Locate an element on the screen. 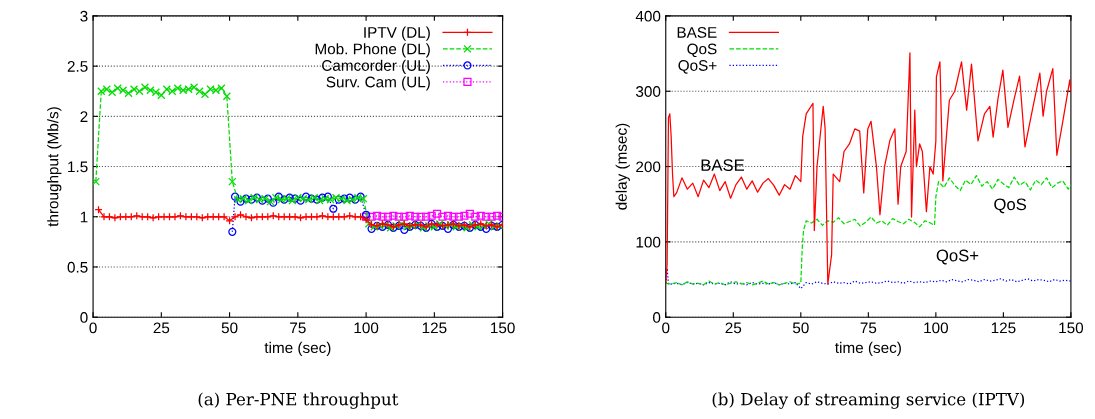  legend-label: QoS+ is located at coordinates (697, 67).